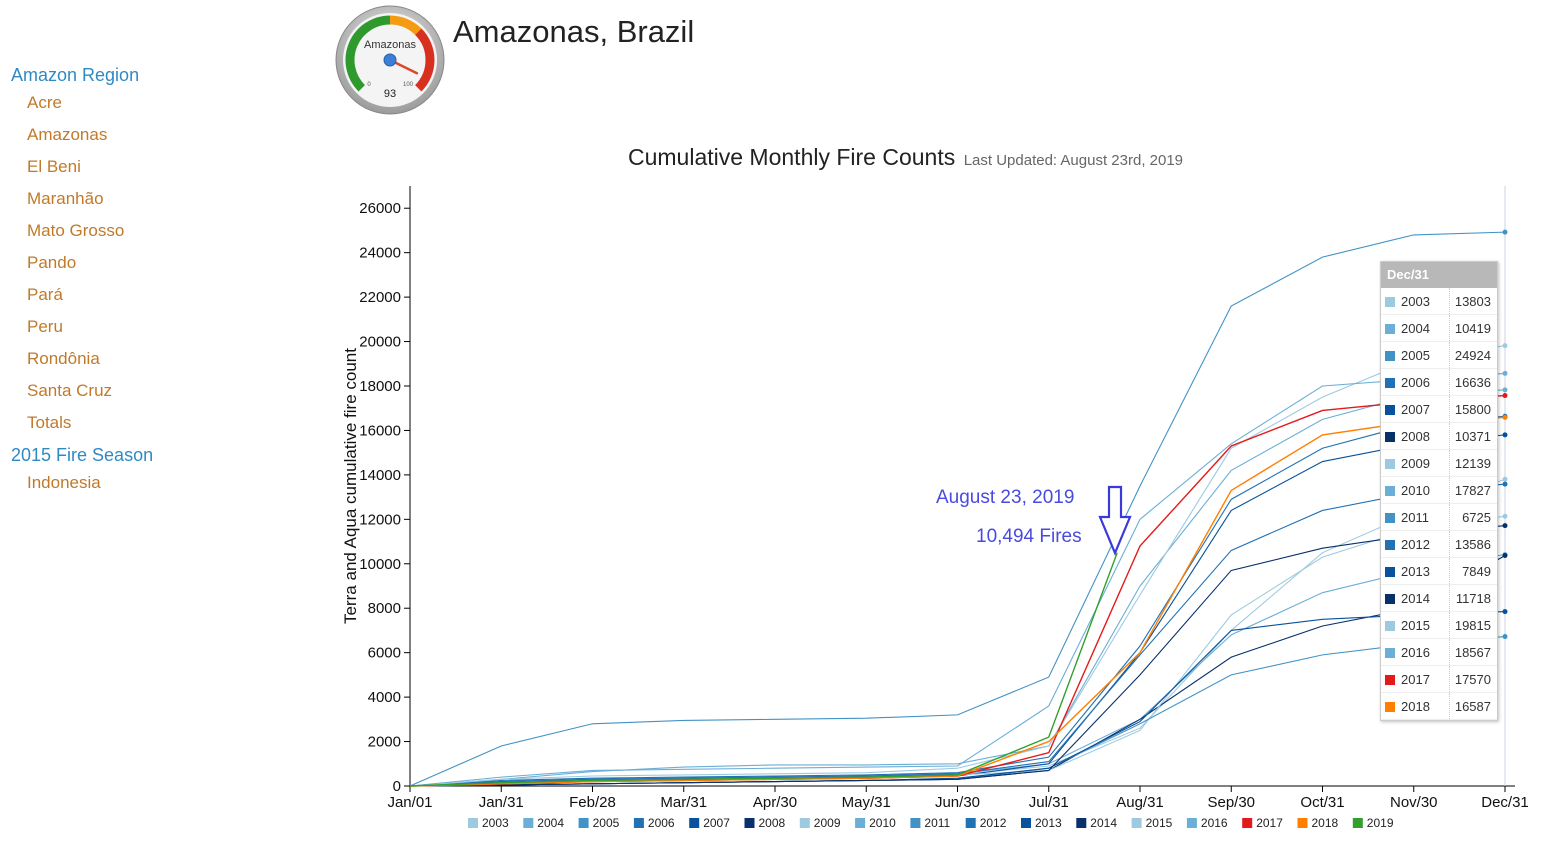 The height and width of the screenshot is (849, 1543). I want to click on tooltip-row: 2011 6725, so click(1439, 517).